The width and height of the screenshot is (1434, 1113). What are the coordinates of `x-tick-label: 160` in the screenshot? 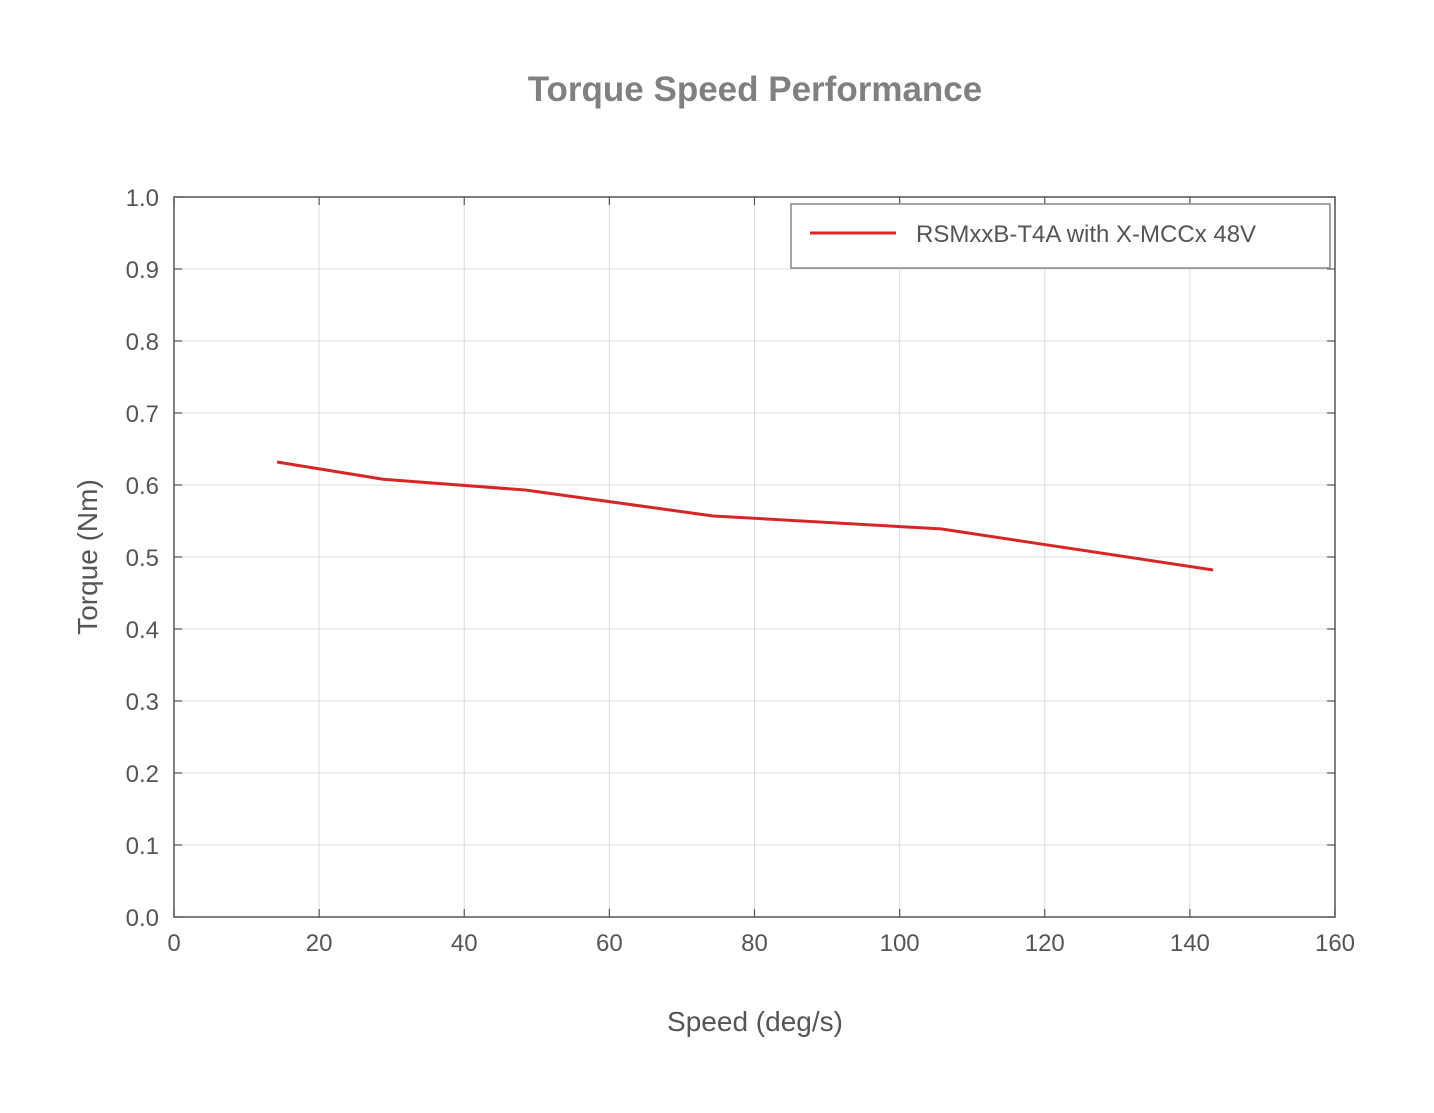 It's located at (1335, 943).